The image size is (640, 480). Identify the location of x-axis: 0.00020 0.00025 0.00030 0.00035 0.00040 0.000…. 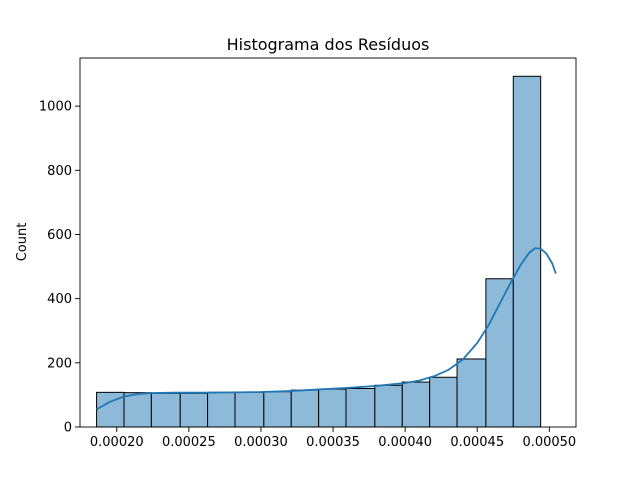
(333, 438).